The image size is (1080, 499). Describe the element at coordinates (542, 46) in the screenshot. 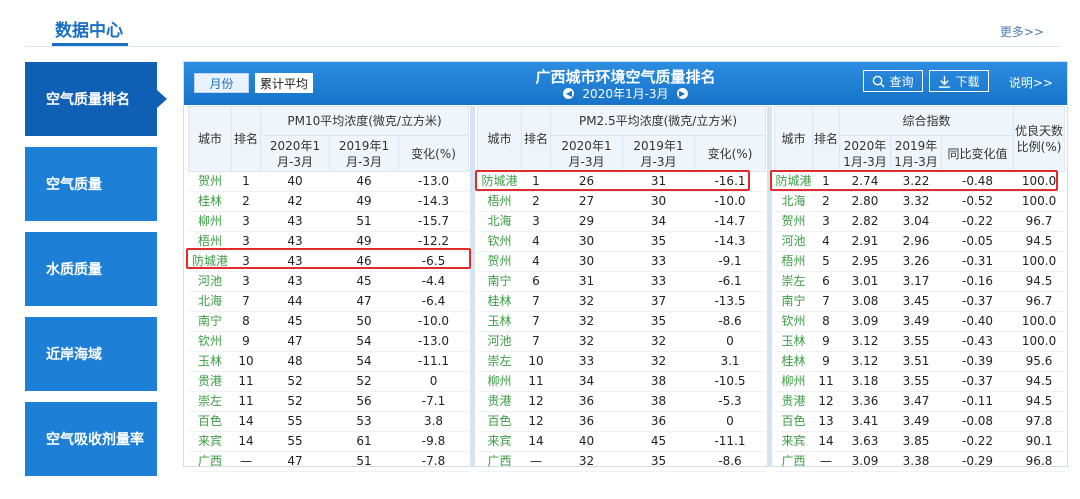

I see `header-divider` at that location.